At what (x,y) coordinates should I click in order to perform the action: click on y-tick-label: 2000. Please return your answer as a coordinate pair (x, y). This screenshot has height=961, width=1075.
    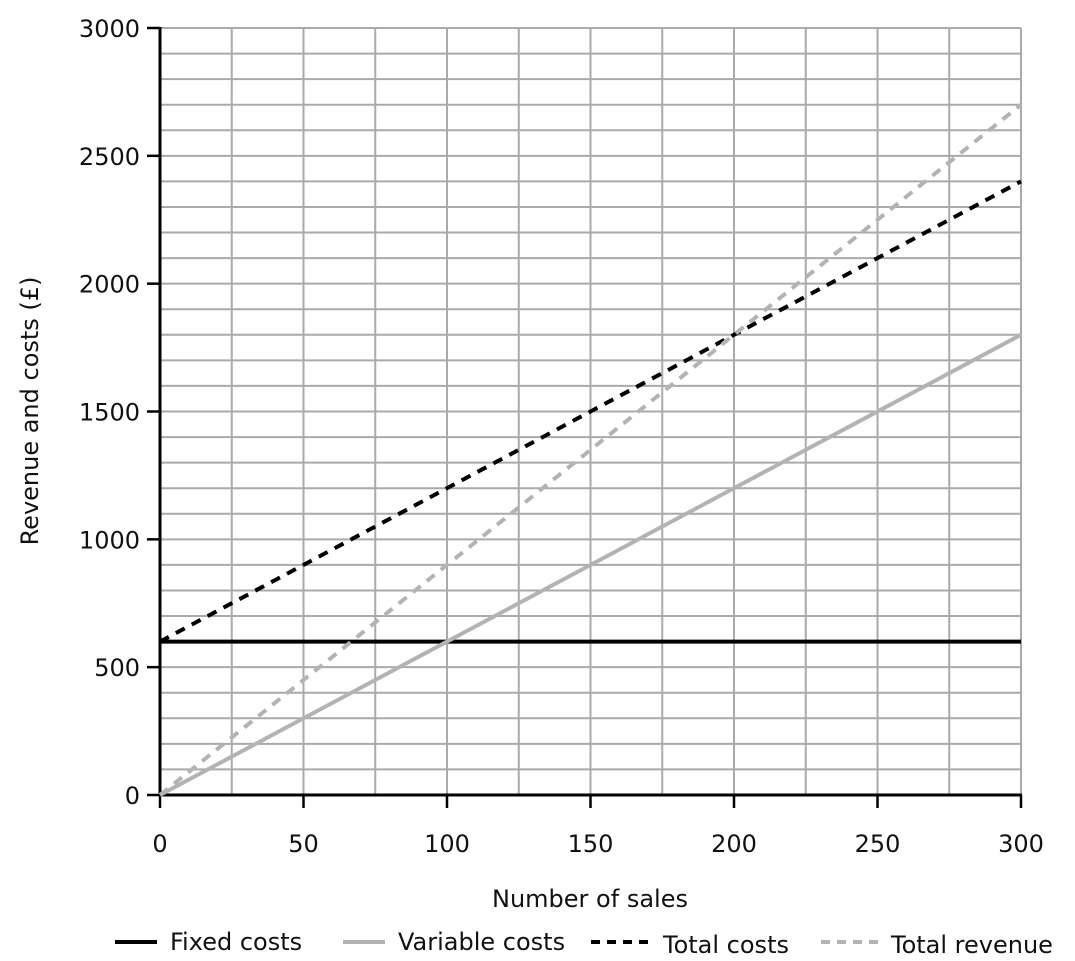
    Looking at the image, I should click on (109, 285).